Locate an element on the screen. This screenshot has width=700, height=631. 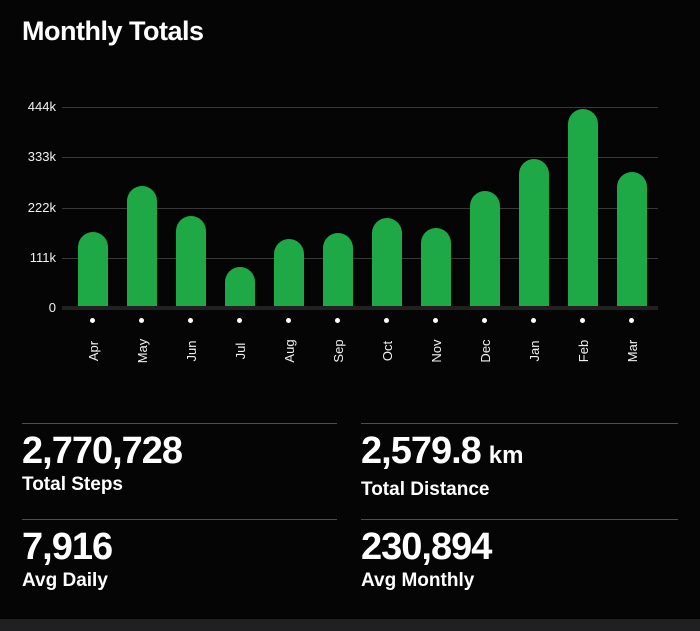
total-steps-value: 2,770,728 is located at coordinates (179, 451).